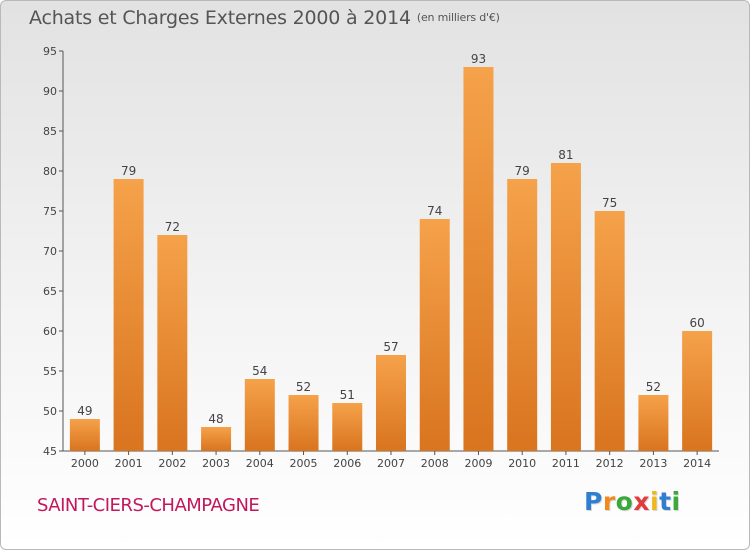 Image resolution: width=750 pixels, height=550 pixels. Describe the element at coordinates (50, 171) in the screenshot. I see `y-tick-label: 80` at that location.